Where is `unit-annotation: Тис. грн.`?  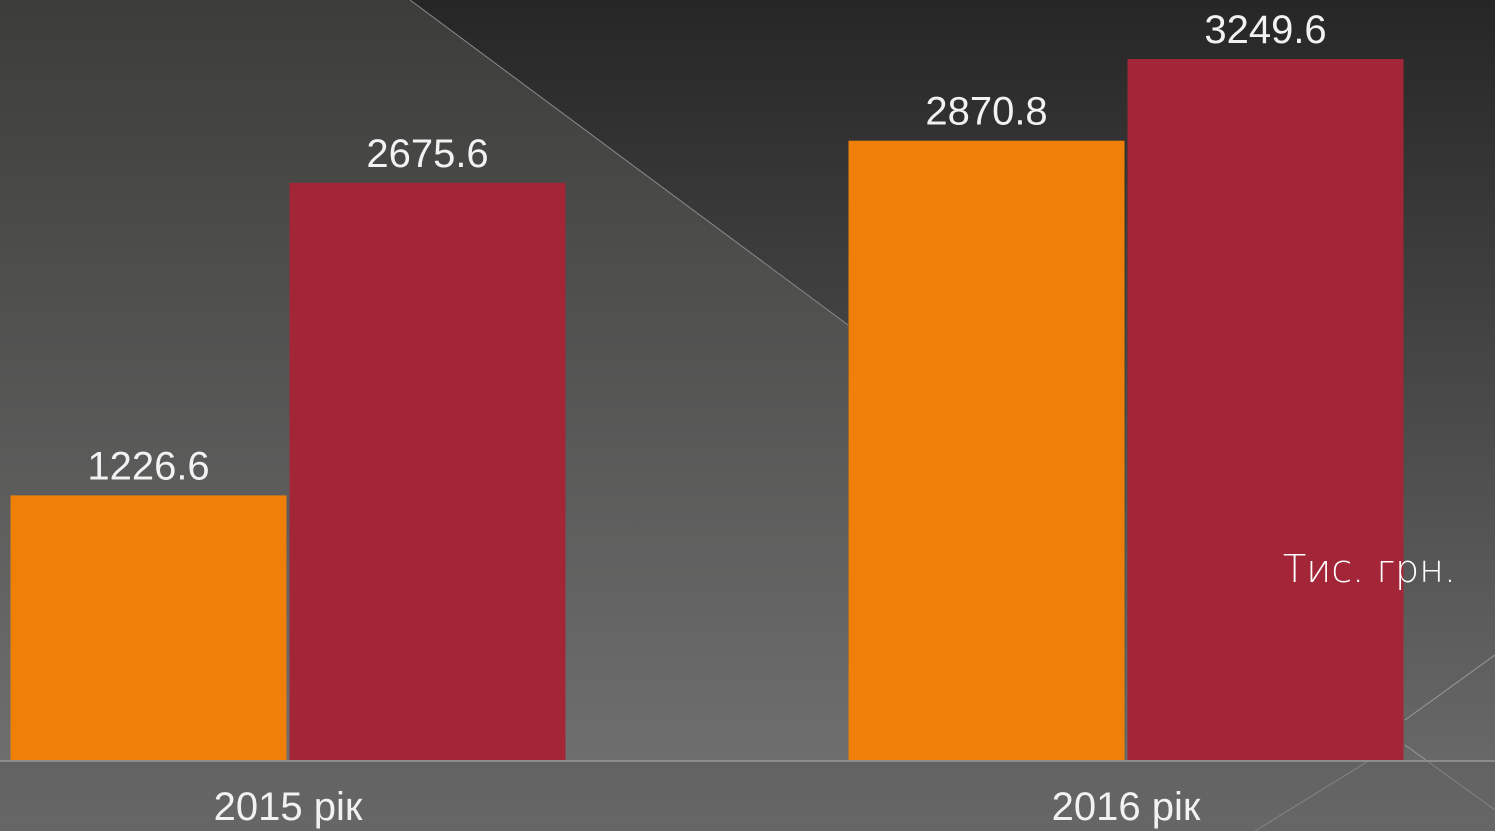 unit-annotation: Тис. грн. is located at coordinates (1369, 569).